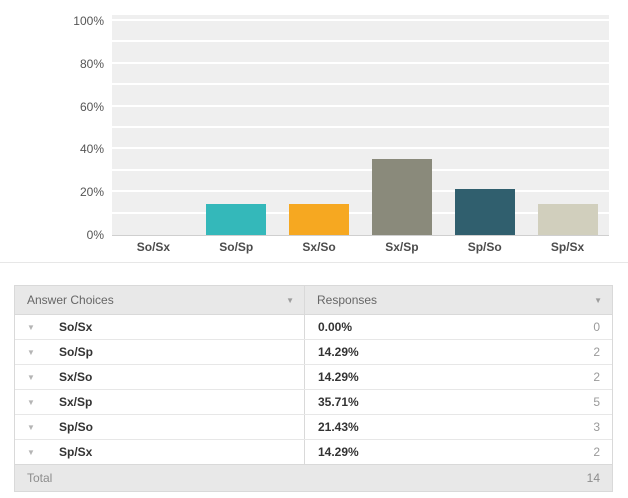 This screenshot has height=498, width=628. Describe the element at coordinates (458, 427) in the screenshot. I see `responses-cell: 21.43% 3` at that location.